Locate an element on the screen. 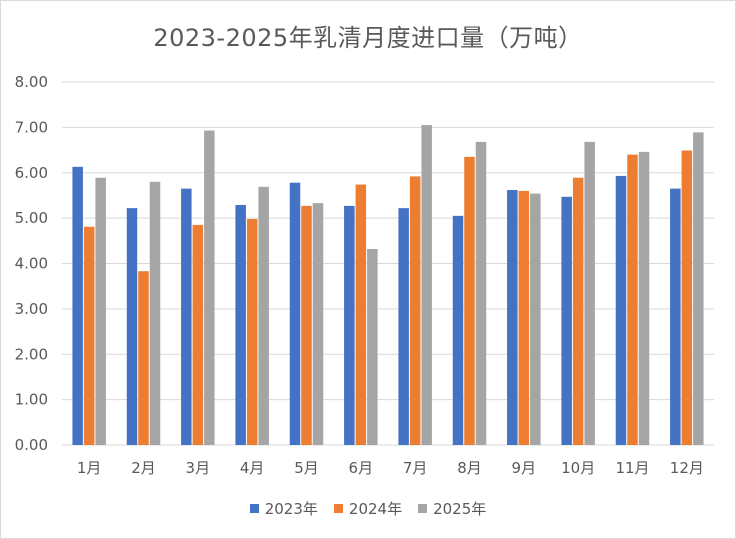  legend-item: 2023年 is located at coordinates (283, 508).